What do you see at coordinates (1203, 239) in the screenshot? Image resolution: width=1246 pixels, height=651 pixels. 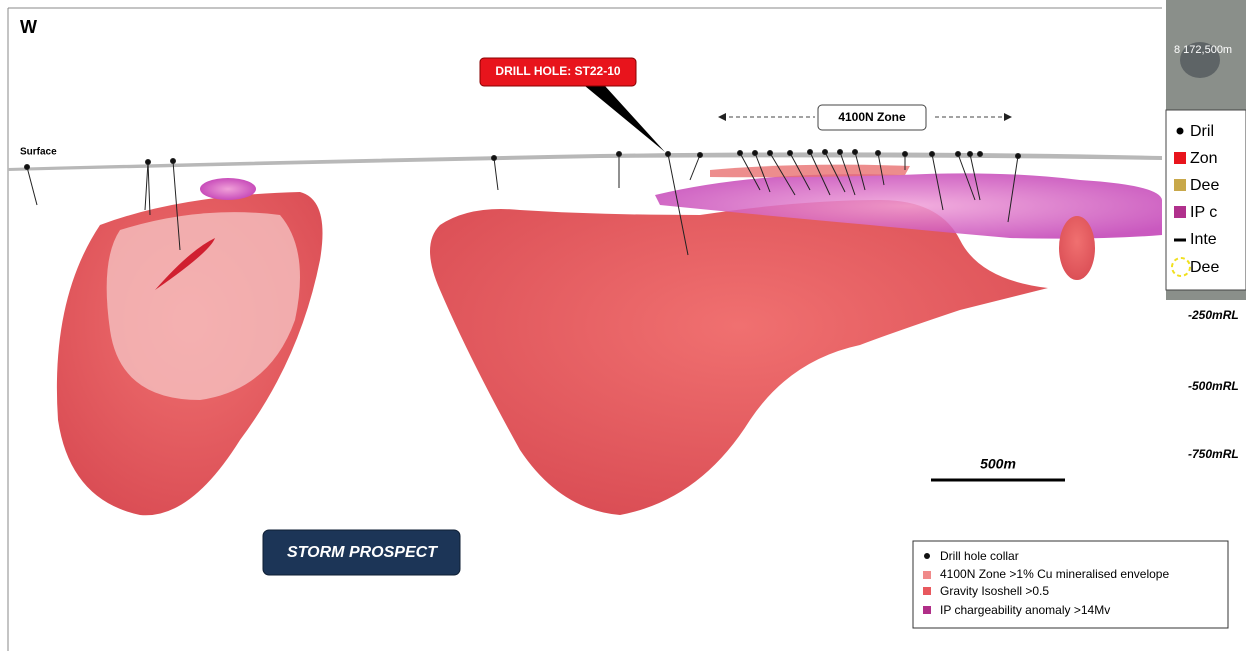 I see `inset-legend-item: Inte` at bounding box center [1203, 239].